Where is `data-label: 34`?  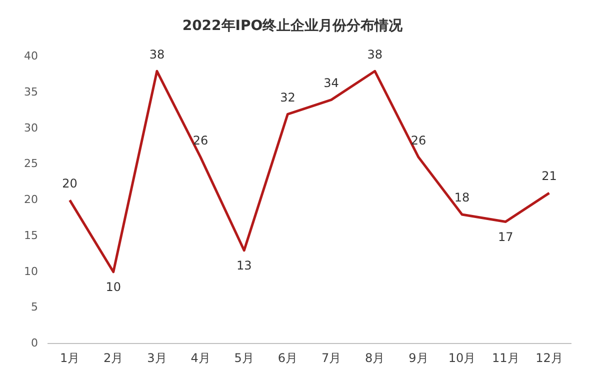 data-label: 34 is located at coordinates (331, 83).